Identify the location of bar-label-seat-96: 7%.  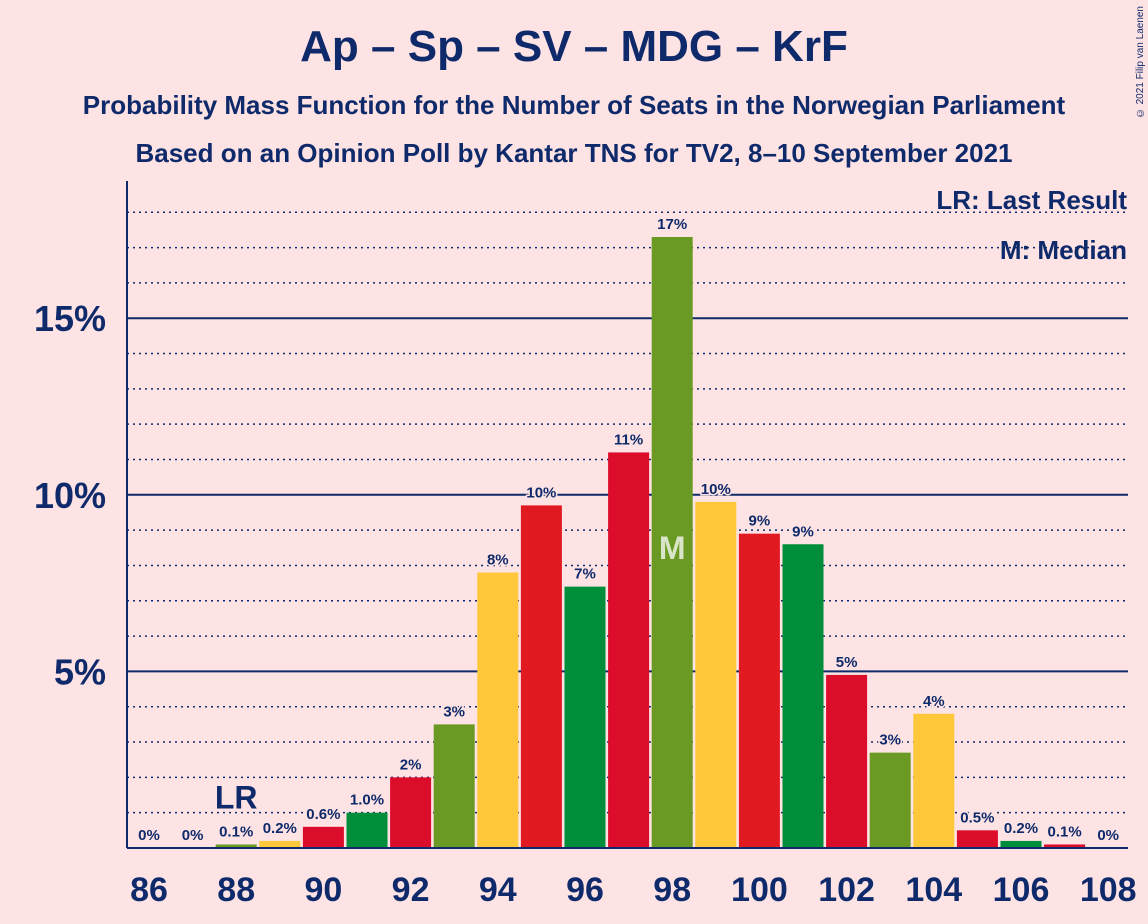
(585, 574).